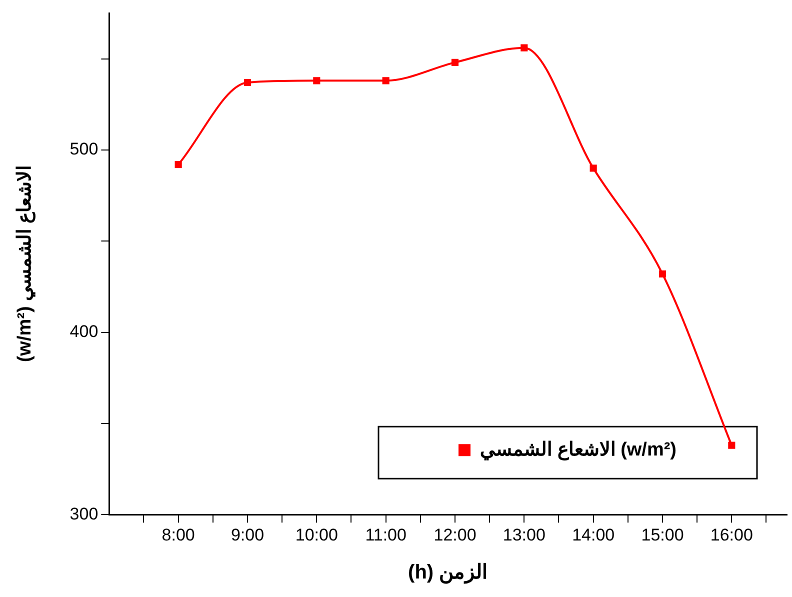 This screenshot has width=792, height=597. I want to click on x-tick-label: 16:00, so click(731, 534).